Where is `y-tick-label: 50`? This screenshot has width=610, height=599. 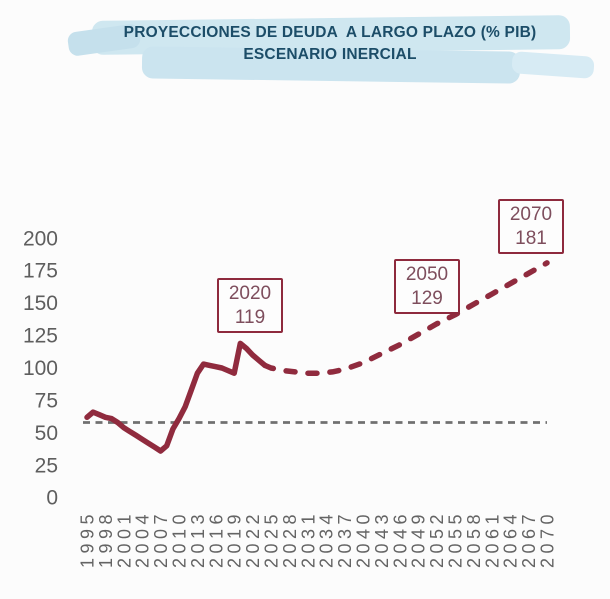
y-tick-label: 50 is located at coordinates (46, 433).